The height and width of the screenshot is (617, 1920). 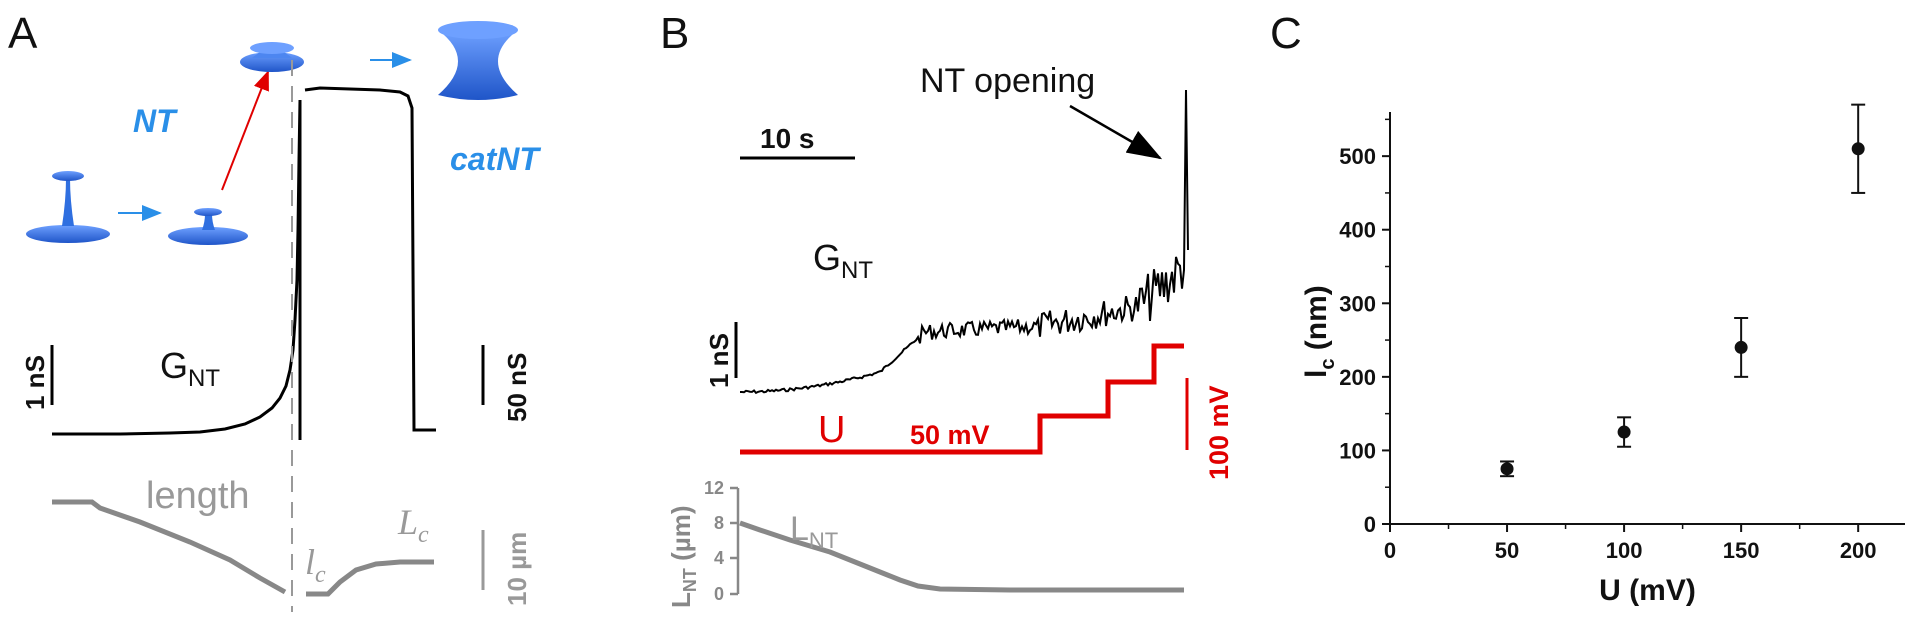 What do you see at coordinates (370, 578) in the screenshot?
I see `length-trace-a-right` at bounding box center [370, 578].